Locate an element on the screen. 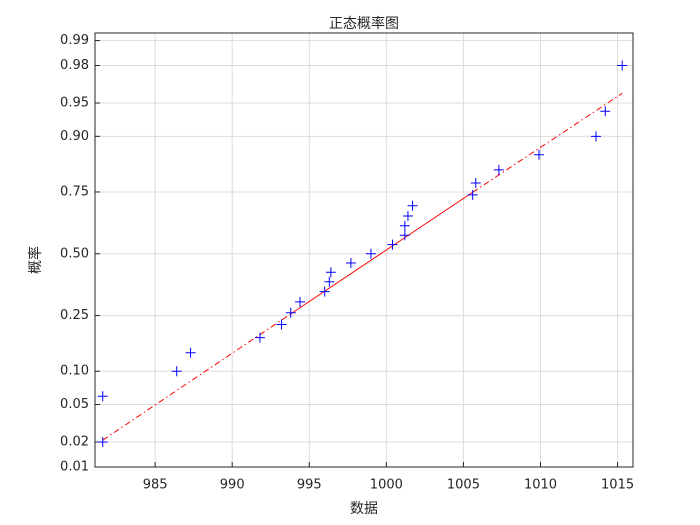 The image size is (700, 525). y-tick-label: 0.50 is located at coordinates (74, 253).